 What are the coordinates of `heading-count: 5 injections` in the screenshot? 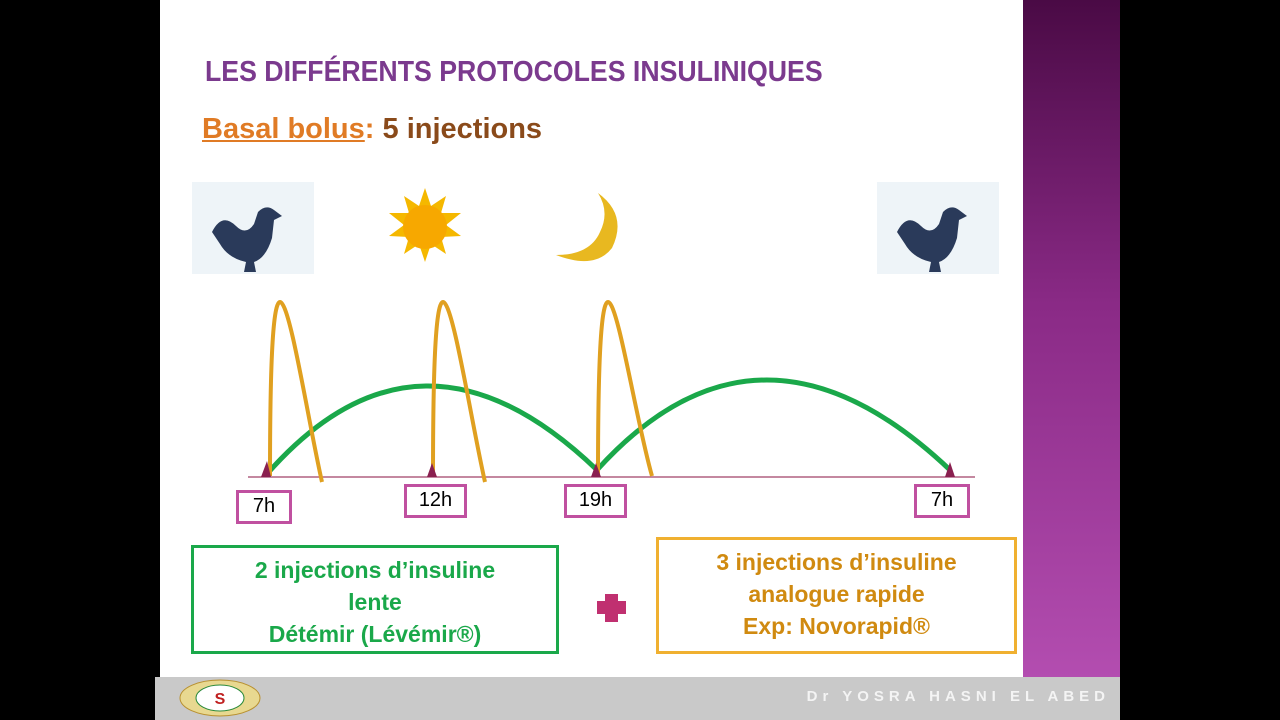 It's located at (462, 129).